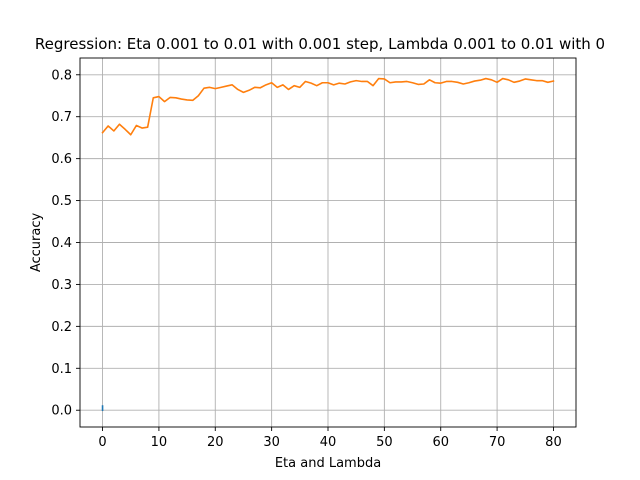 The width and height of the screenshot is (640, 480). I want to click on y-tick-label: 0.0, so click(61, 411).